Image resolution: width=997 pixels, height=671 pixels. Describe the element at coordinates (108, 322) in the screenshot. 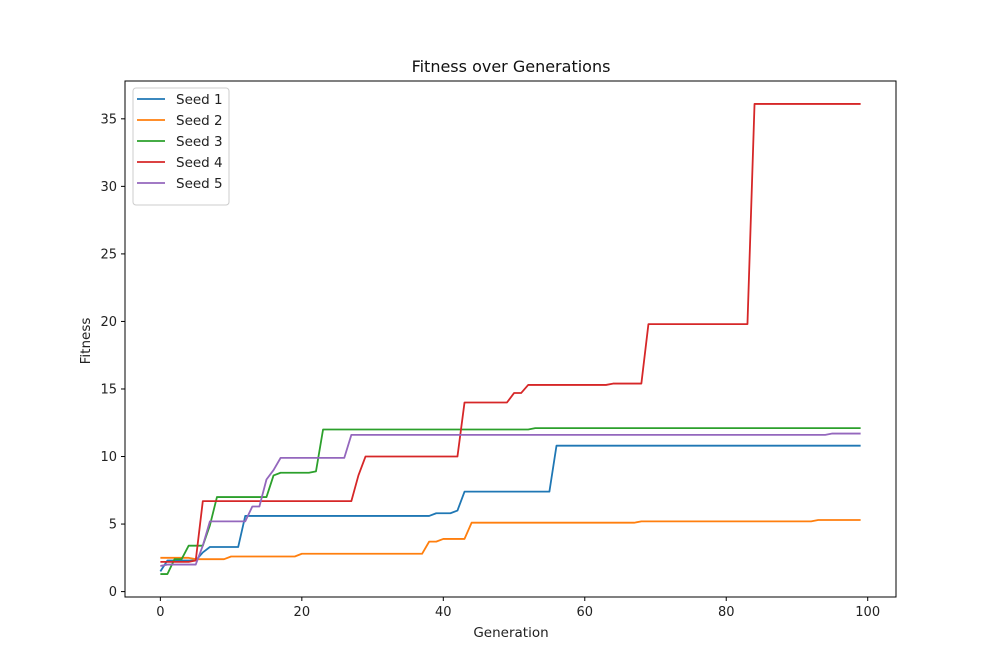

I see `y-tick-label: 20` at that location.